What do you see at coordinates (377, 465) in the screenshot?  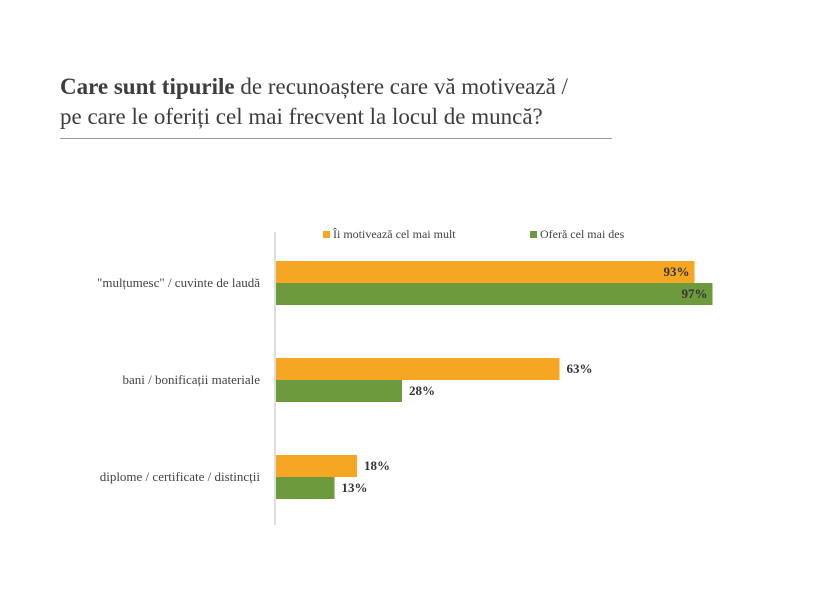 I see `data-label-2-0: 18%` at bounding box center [377, 465].